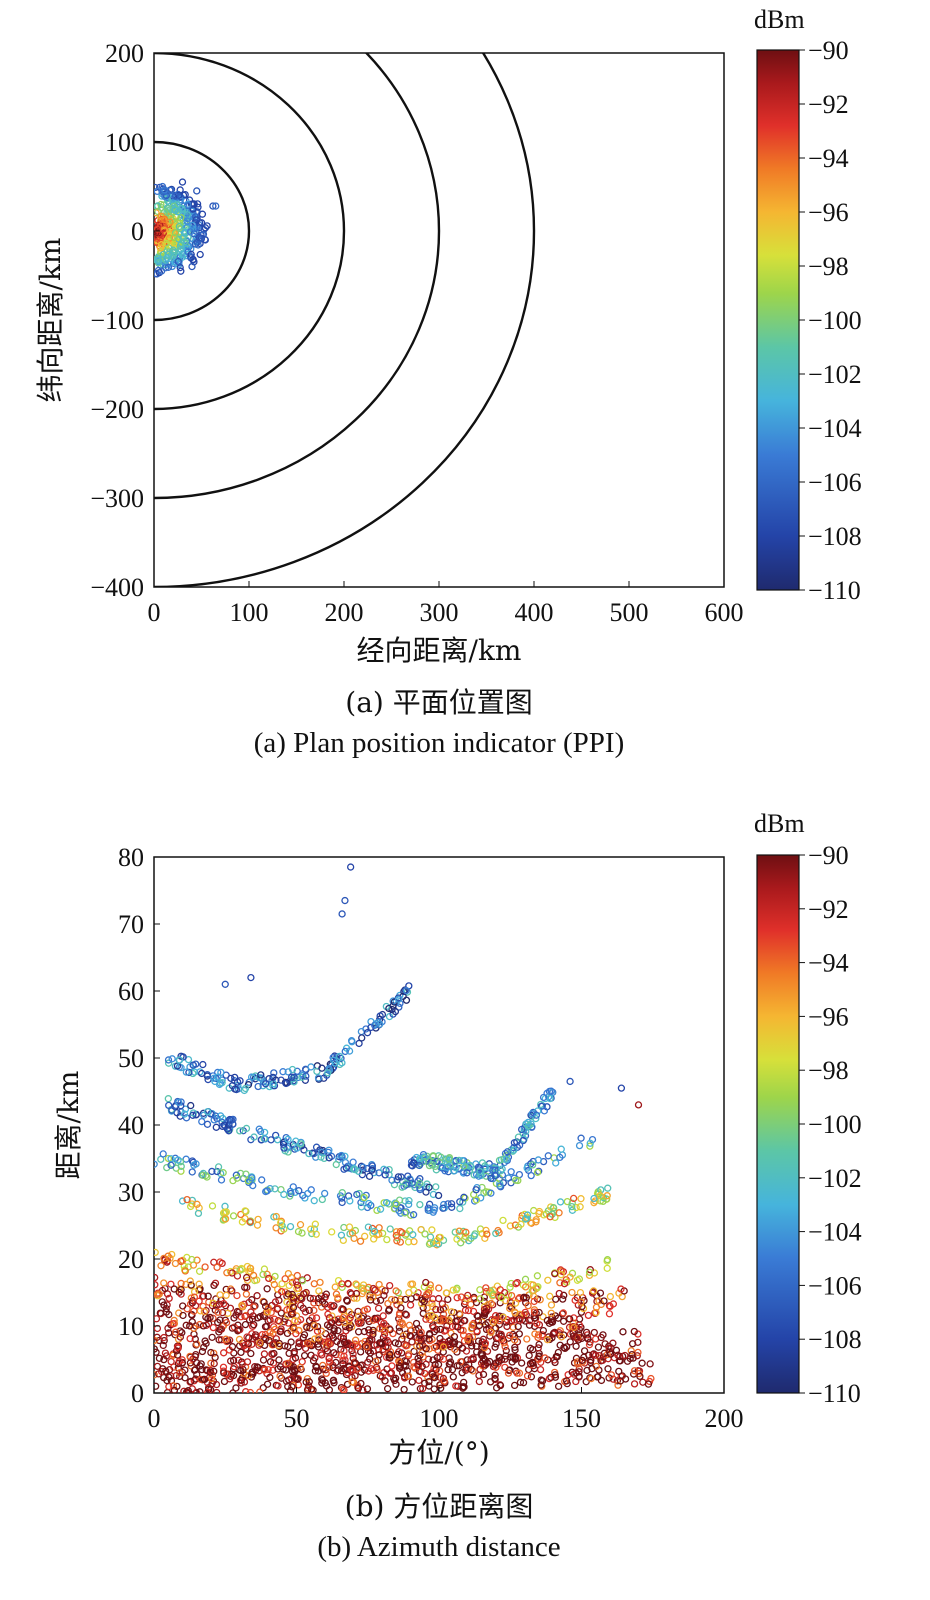 Image resolution: width=930 pixels, height=1600 pixels. I want to click on colorbar-tick-label: −98, so click(828, 266).